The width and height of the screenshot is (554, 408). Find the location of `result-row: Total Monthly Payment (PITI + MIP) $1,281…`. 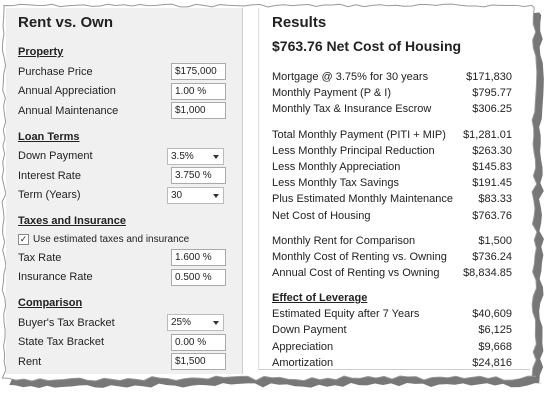

result-row: Total Monthly Payment (PITI + MIP) $1,281… is located at coordinates (392, 135).